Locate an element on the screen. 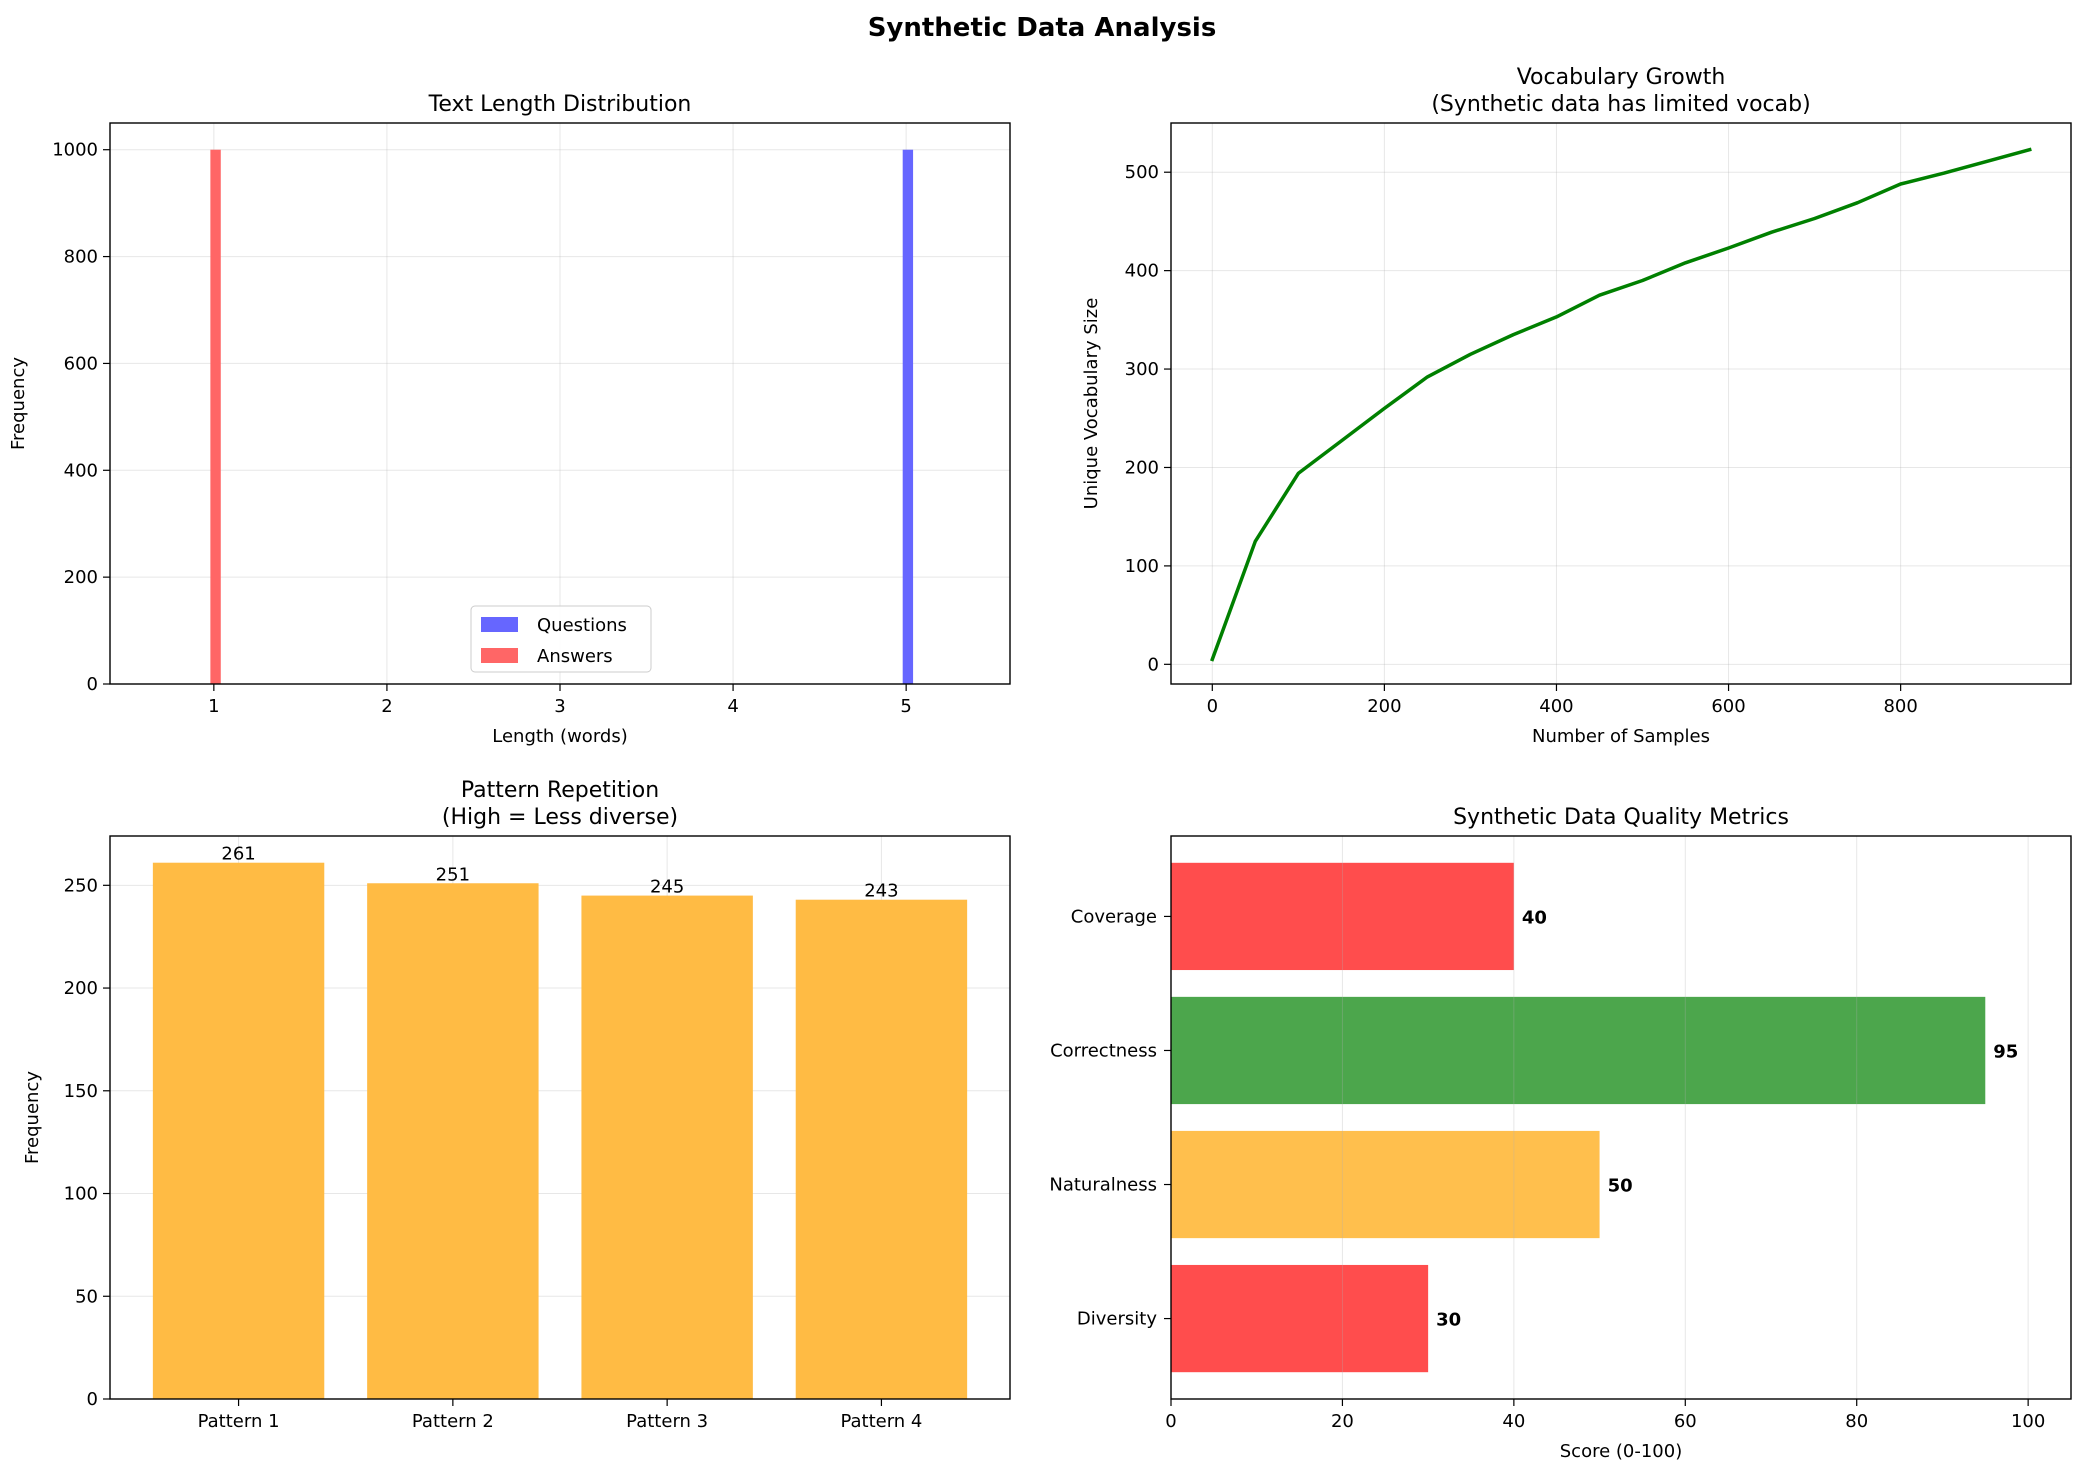  pattern-repetition-ytick-label: 200 is located at coordinates (81, 988).